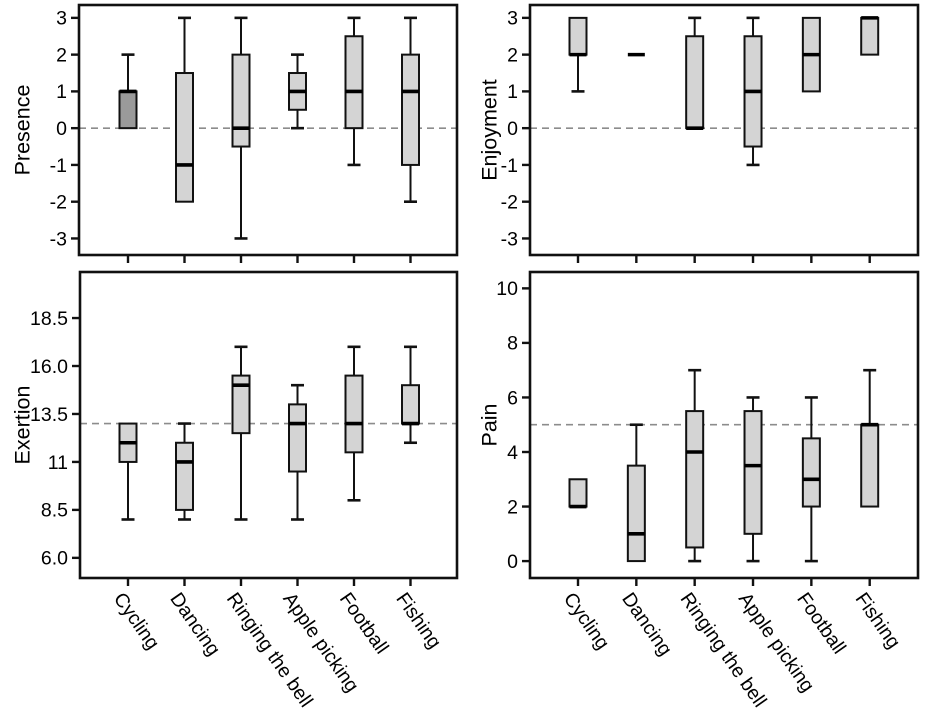  I want to click on y-tick-label: 11, so click(58, 463).